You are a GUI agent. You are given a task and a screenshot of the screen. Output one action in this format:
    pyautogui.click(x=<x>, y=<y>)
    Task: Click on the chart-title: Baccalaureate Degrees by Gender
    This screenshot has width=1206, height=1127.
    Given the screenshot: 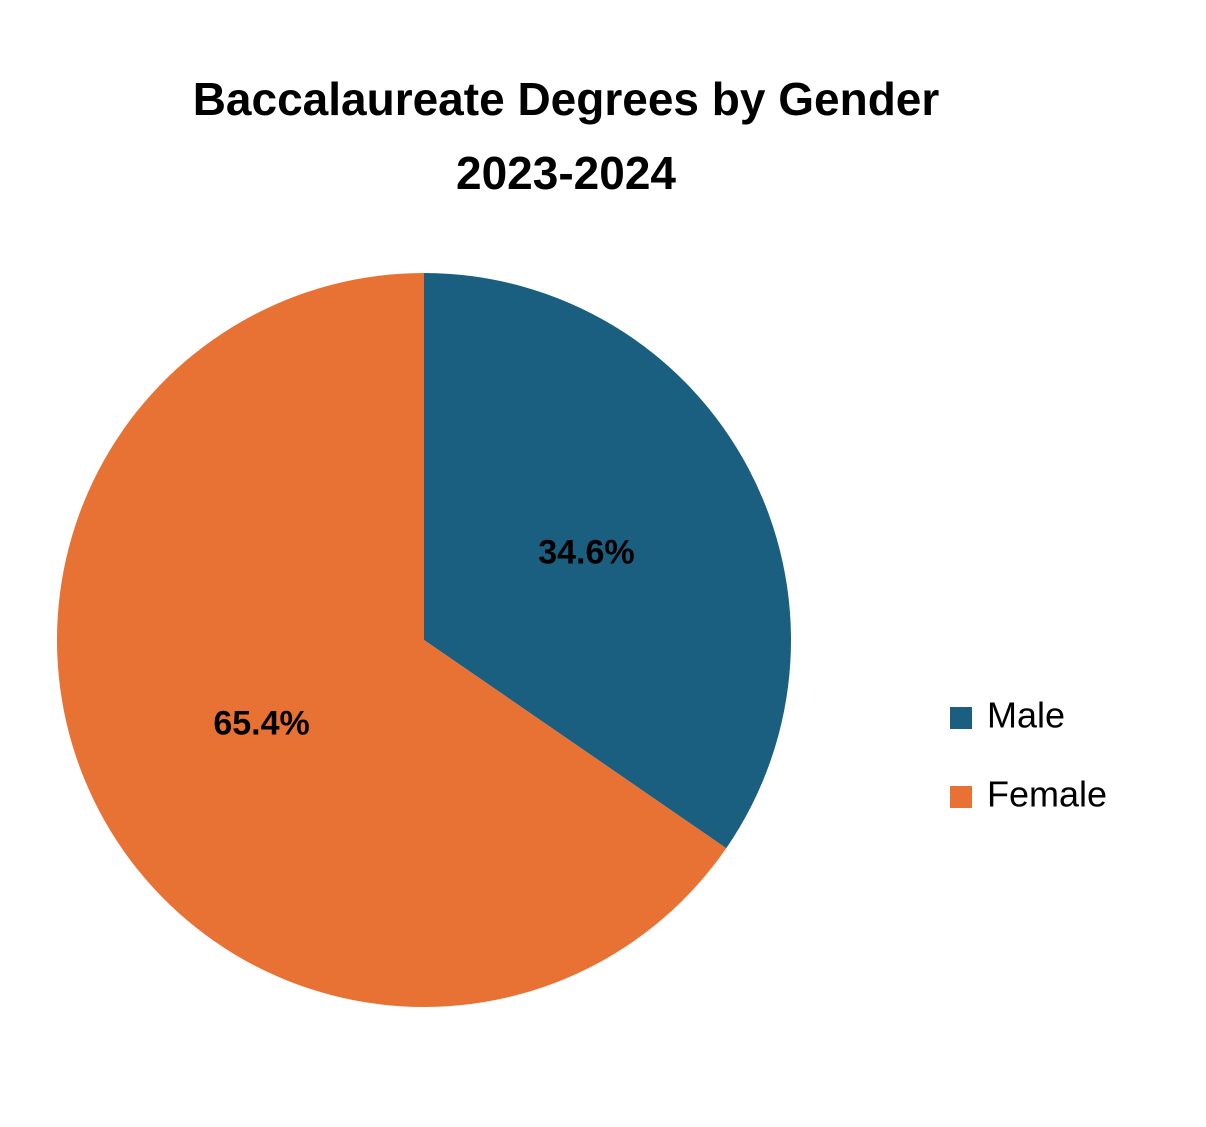 What is the action you would take?
    pyautogui.click(x=566, y=99)
    